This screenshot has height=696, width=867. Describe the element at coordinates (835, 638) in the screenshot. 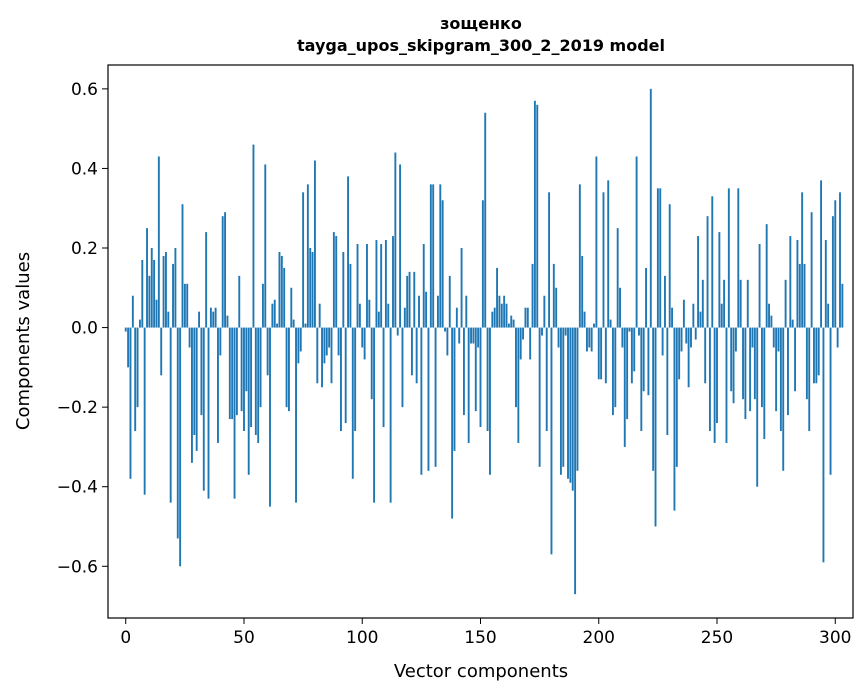

I see `x-tick-label: 300` at that location.